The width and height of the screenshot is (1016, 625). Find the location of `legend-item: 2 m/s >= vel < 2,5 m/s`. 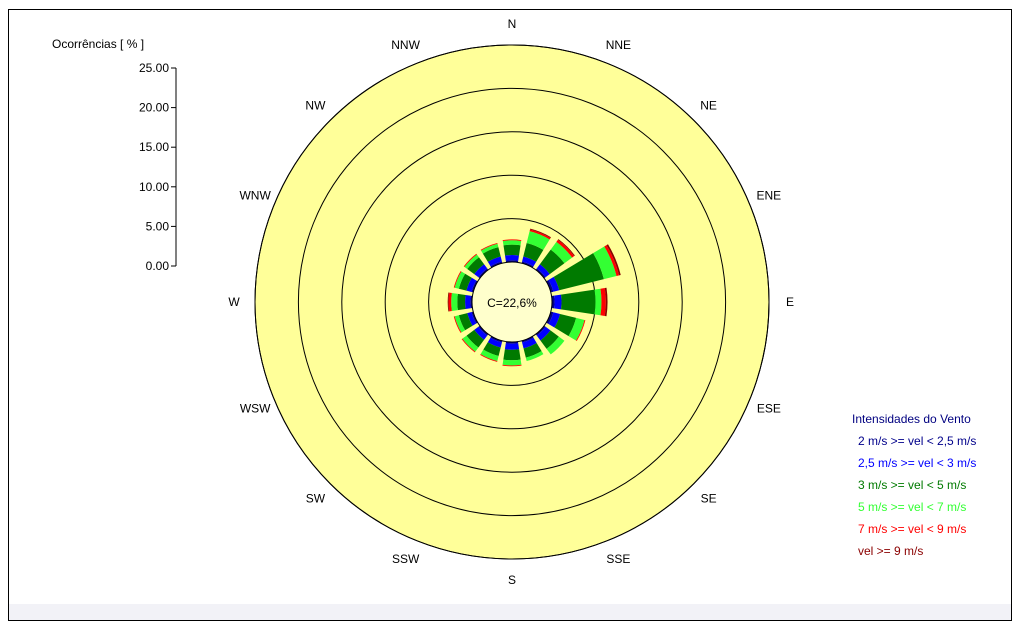

legend-item: 2 m/s >= vel < 2,5 m/s is located at coordinates (917, 441).